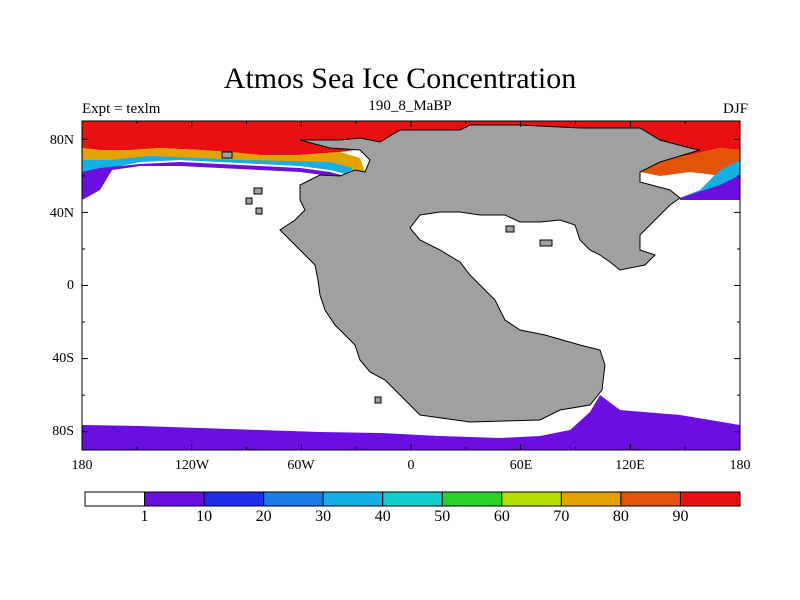 Image resolution: width=800 pixels, height=600 pixels. Describe the element at coordinates (70, 285) in the screenshot. I see `lat-label-0: 0` at that location.